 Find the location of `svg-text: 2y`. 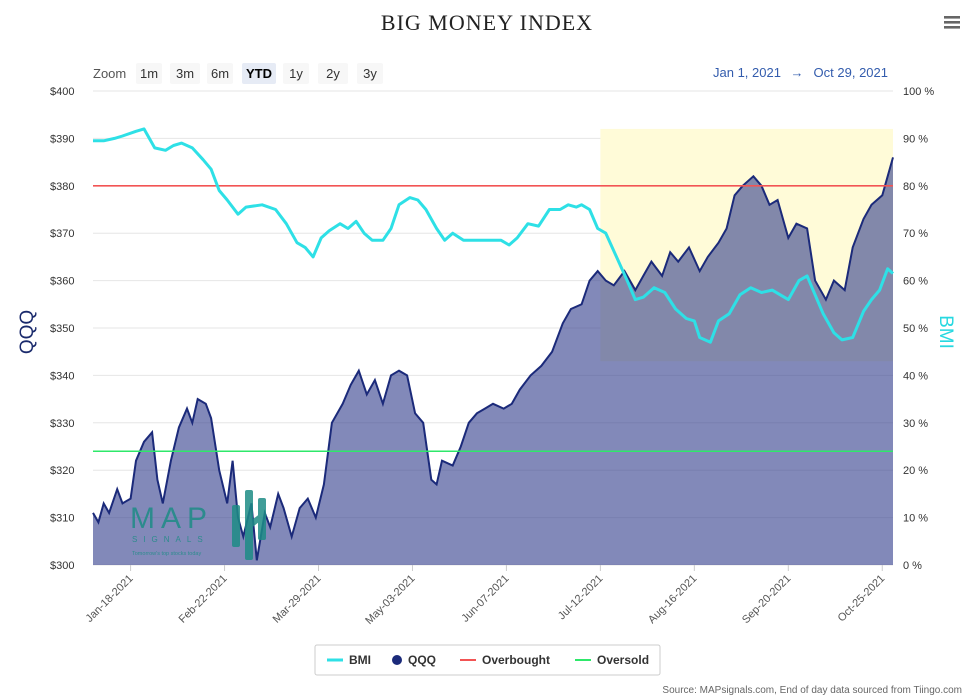

svg-text: 2y is located at coordinates (333, 73).